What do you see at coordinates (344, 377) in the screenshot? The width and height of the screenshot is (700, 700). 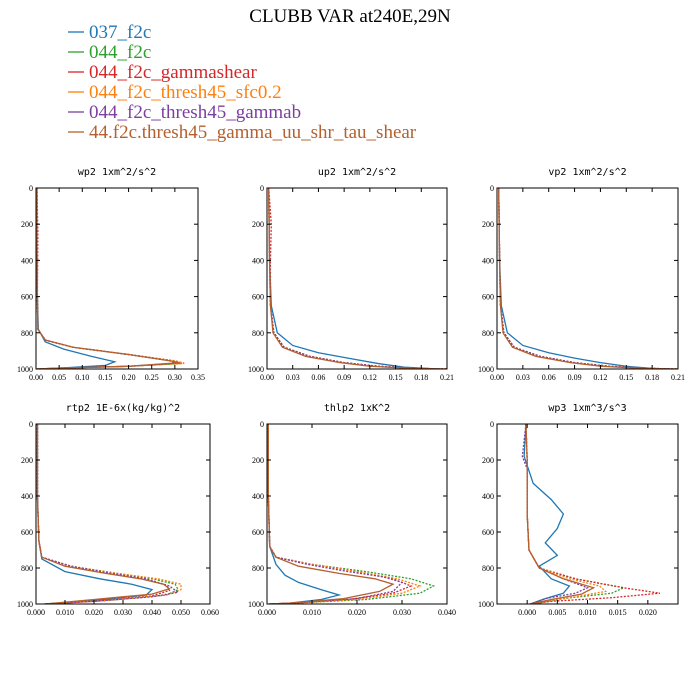 I see `x-tick-label: 0.09` at bounding box center [344, 377].